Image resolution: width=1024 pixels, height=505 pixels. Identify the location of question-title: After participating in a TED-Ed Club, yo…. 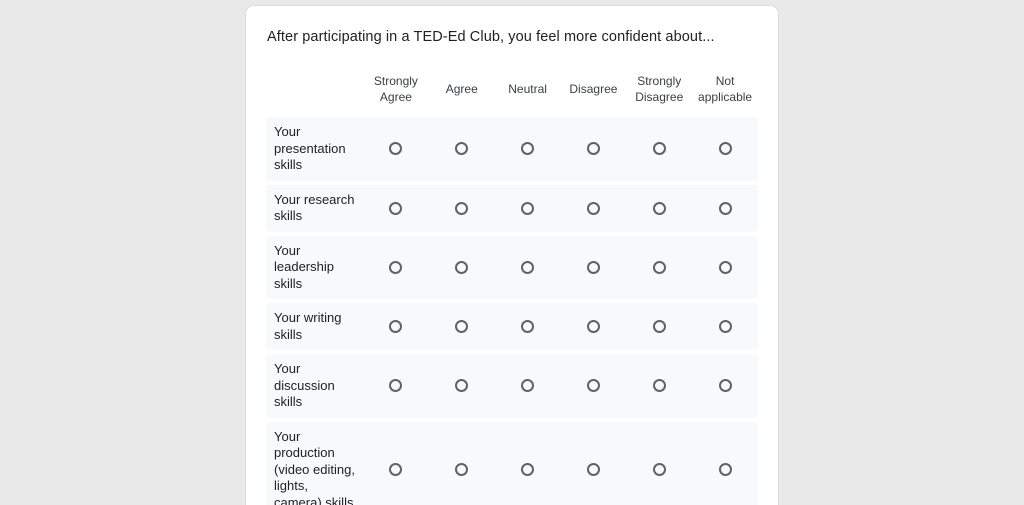
(491, 37).